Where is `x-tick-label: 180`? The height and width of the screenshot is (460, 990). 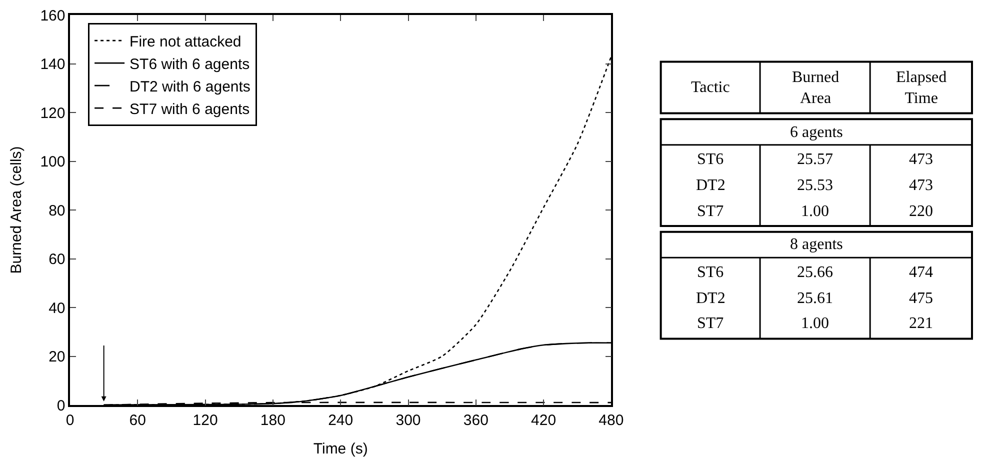
x-tick-label: 180 is located at coordinates (273, 420).